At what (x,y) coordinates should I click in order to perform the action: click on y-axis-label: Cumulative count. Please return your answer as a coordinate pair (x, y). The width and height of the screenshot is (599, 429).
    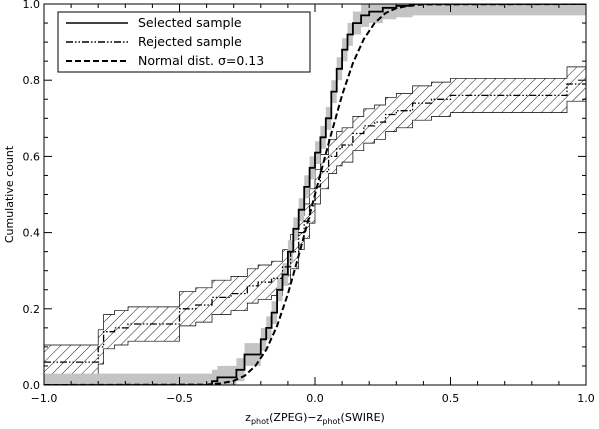
    Looking at the image, I should click on (9, 194).